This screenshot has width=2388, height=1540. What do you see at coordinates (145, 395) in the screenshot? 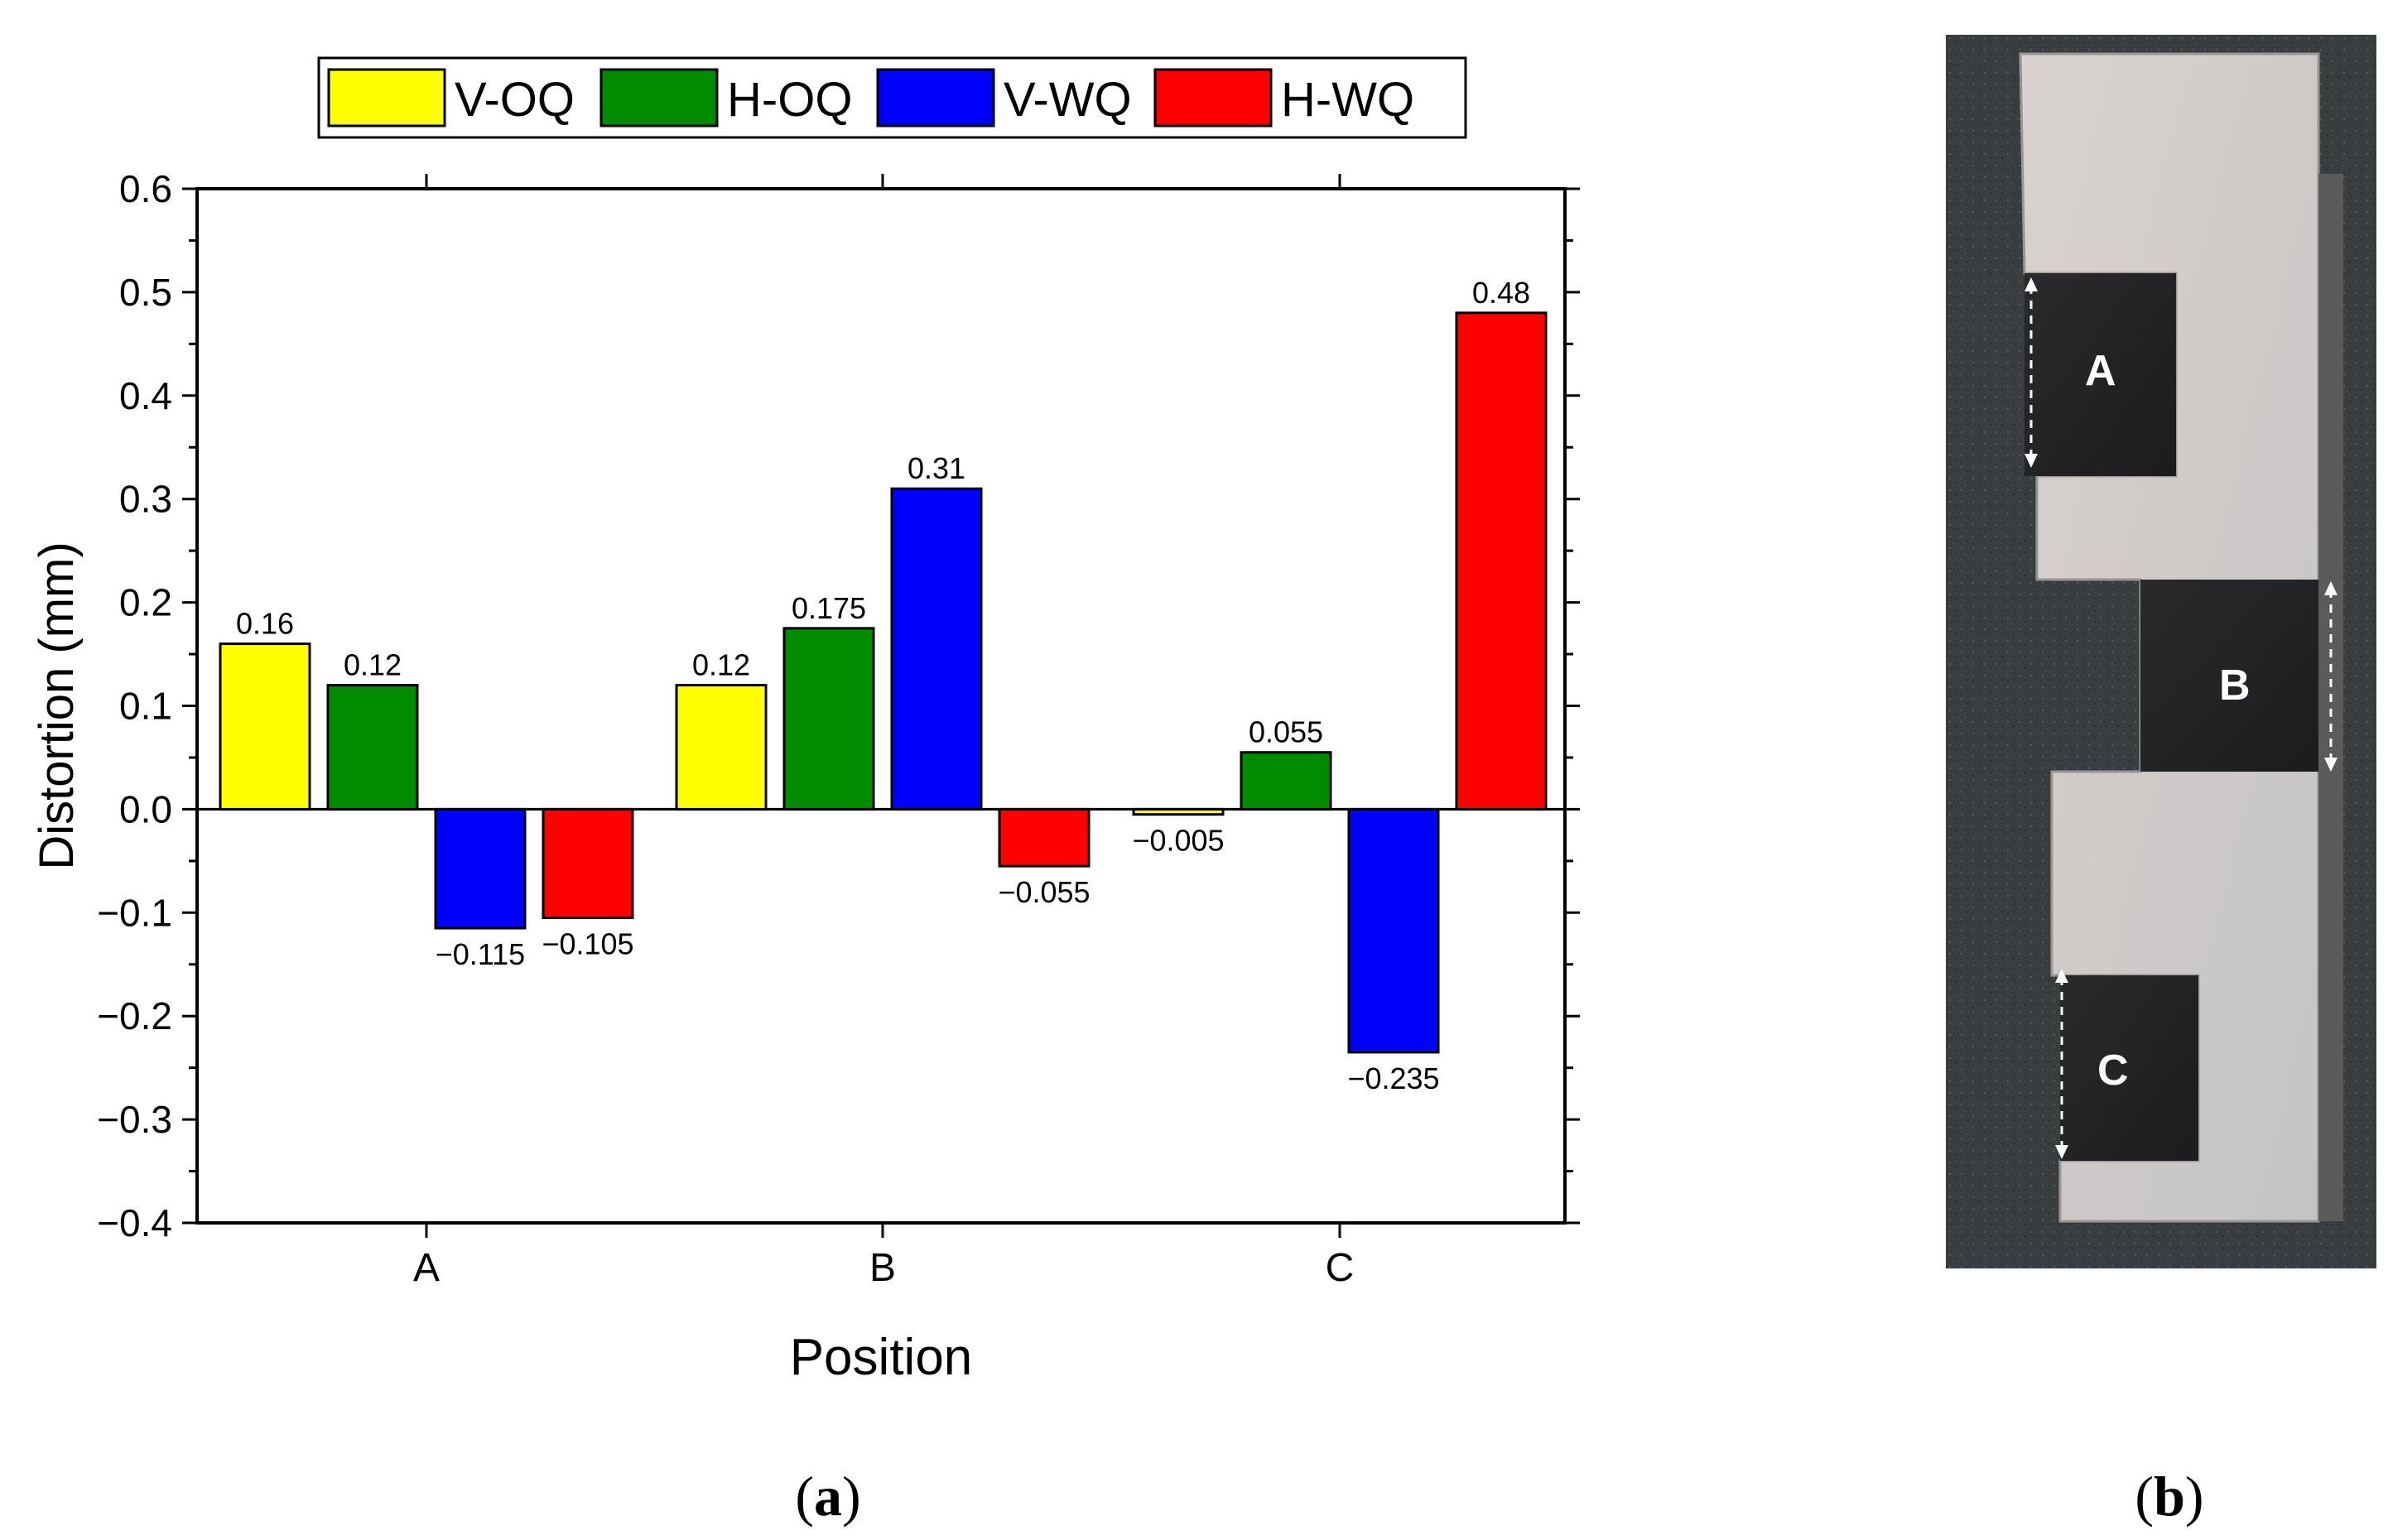
I see `y-tick-label: 0.4` at bounding box center [145, 395].